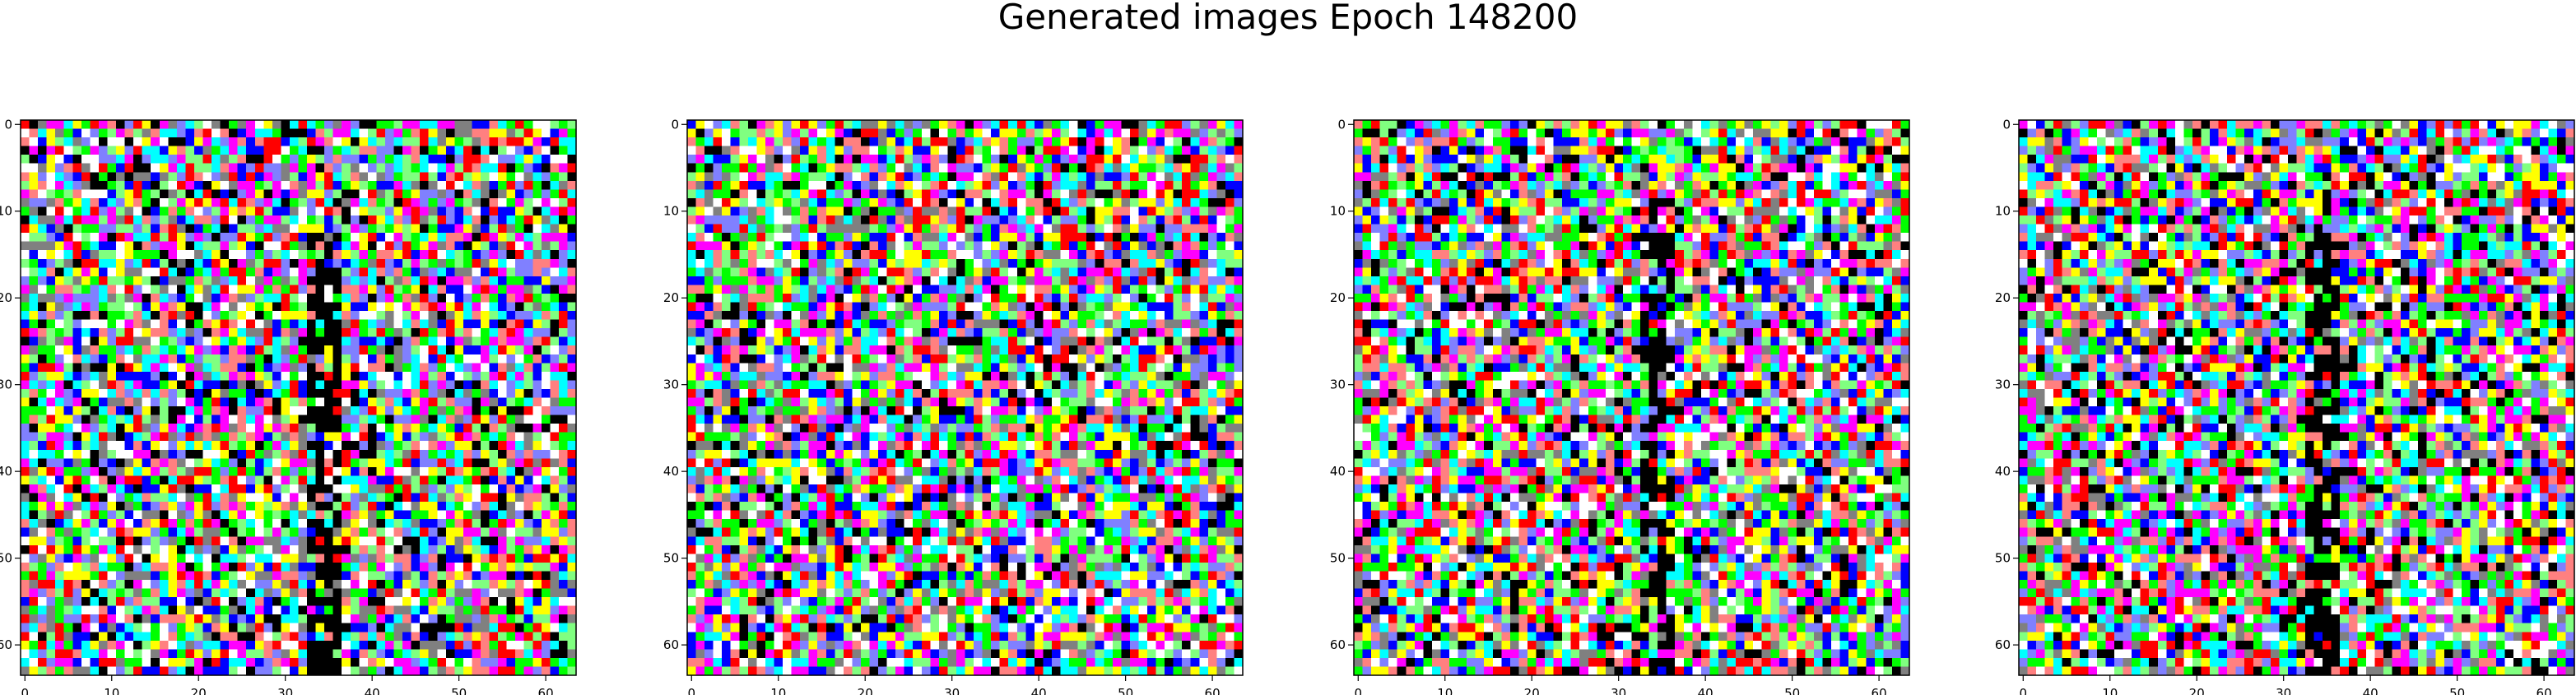 The image size is (2576, 695). What do you see at coordinates (6, 212) in the screenshot?
I see `y-tick-label: 10` at bounding box center [6, 212].